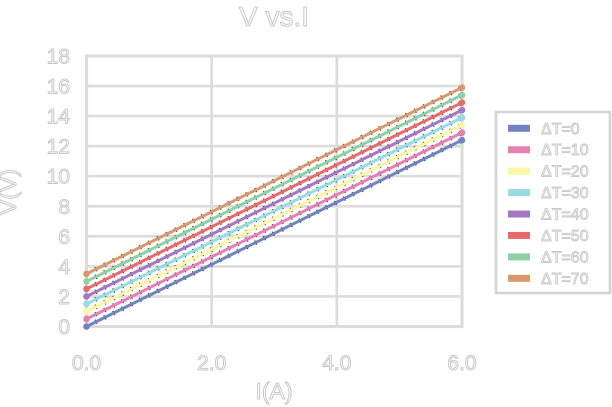 The height and width of the screenshot is (407, 612). What do you see at coordinates (273, 391) in the screenshot?
I see `x-axis-label: I(A)` at bounding box center [273, 391].